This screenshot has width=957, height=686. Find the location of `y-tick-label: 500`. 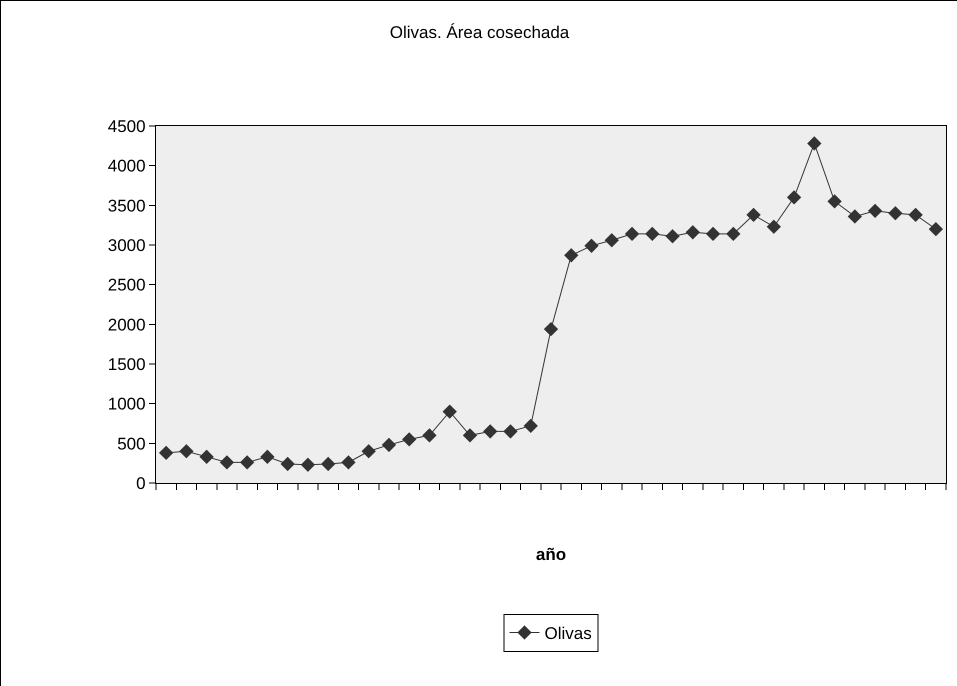

y-tick-label: 500 is located at coordinates (131, 444).